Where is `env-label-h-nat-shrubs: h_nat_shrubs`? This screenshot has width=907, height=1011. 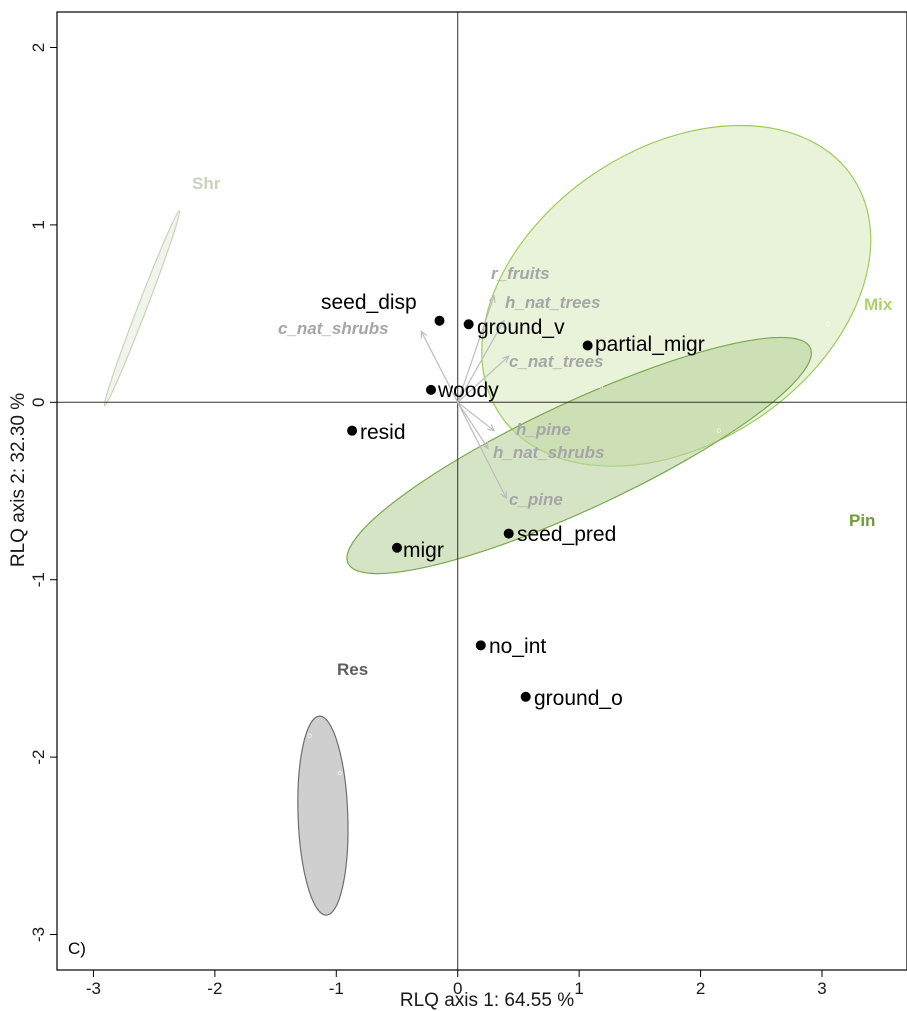
env-label-h-nat-shrubs: h_nat_shrubs is located at coordinates (548, 452).